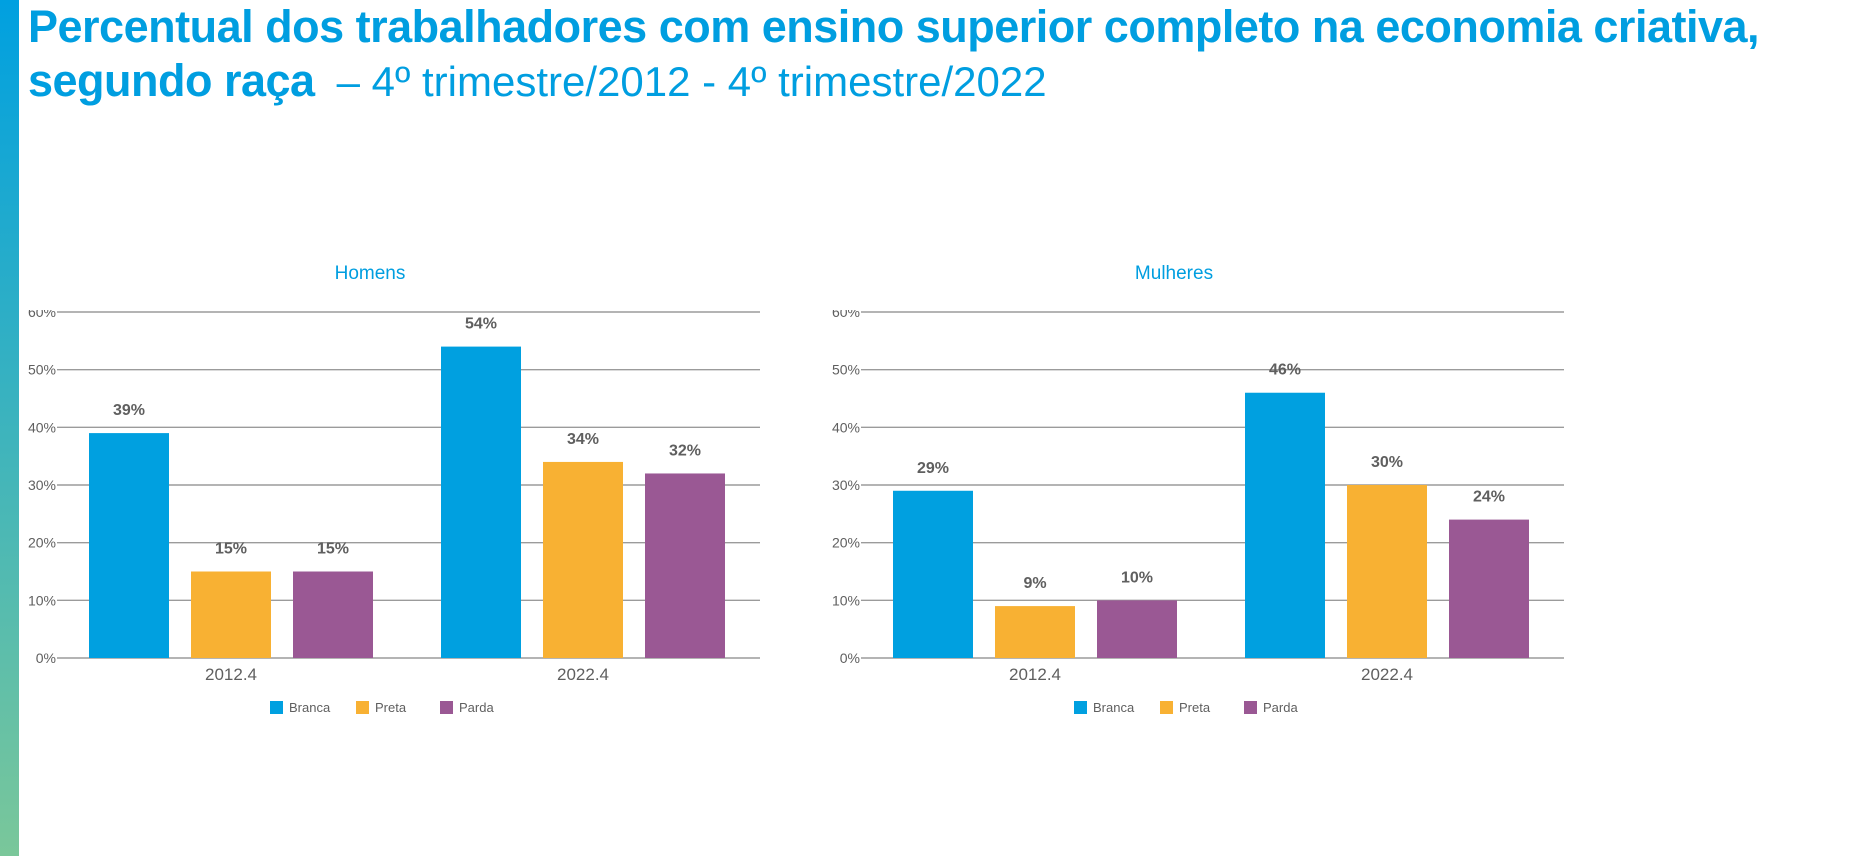 This screenshot has width=1865, height=856. I want to click on data-label: 32%, so click(685, 450).